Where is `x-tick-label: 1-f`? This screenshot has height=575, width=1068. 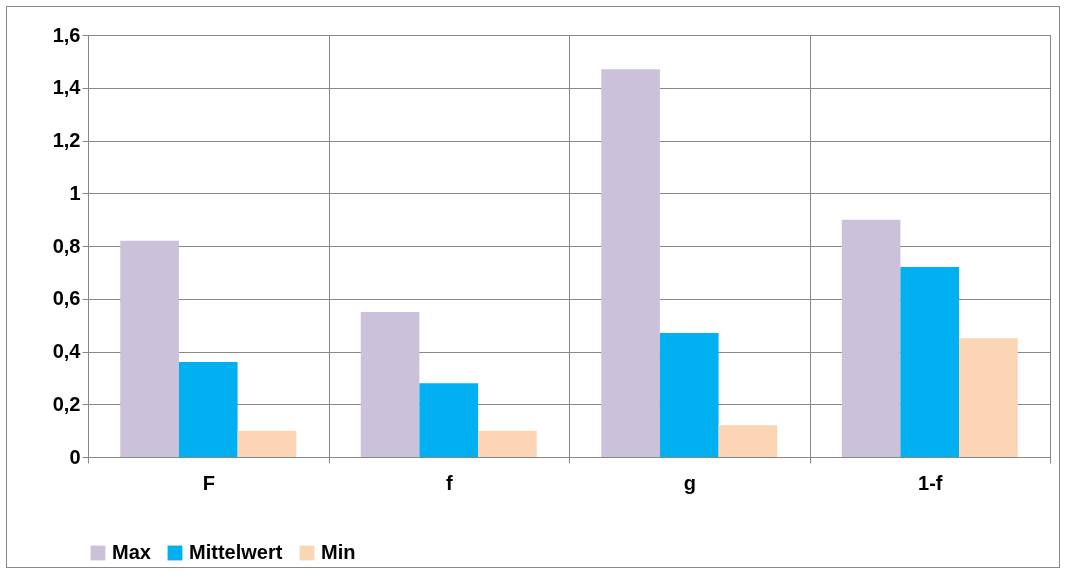
x-tick-label: 1-f is located at coordinates (930, 482).